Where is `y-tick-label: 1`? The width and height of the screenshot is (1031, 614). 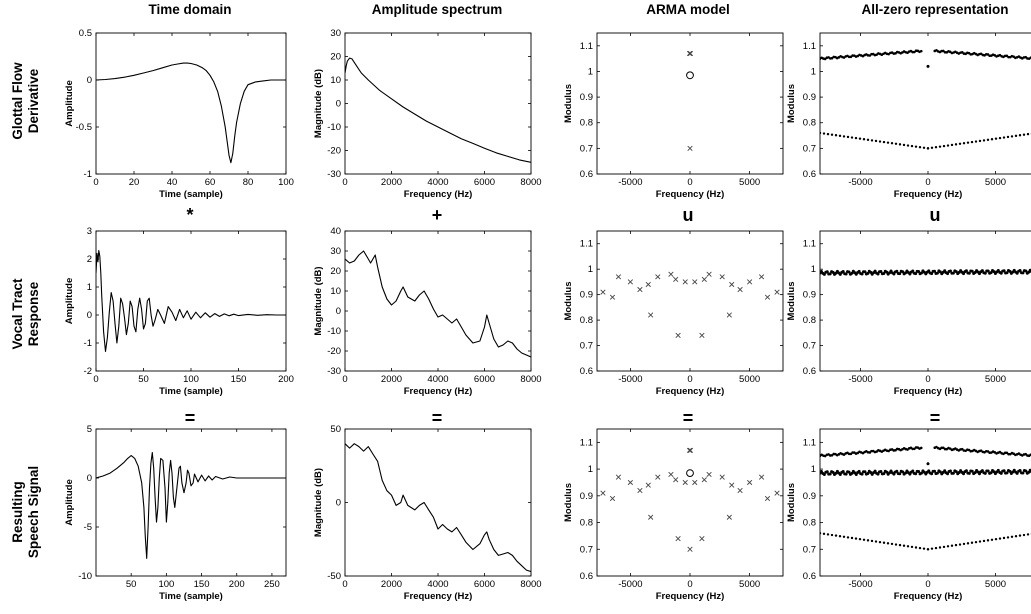 y-tick-label: 1 is located at coordinates (813, 71).